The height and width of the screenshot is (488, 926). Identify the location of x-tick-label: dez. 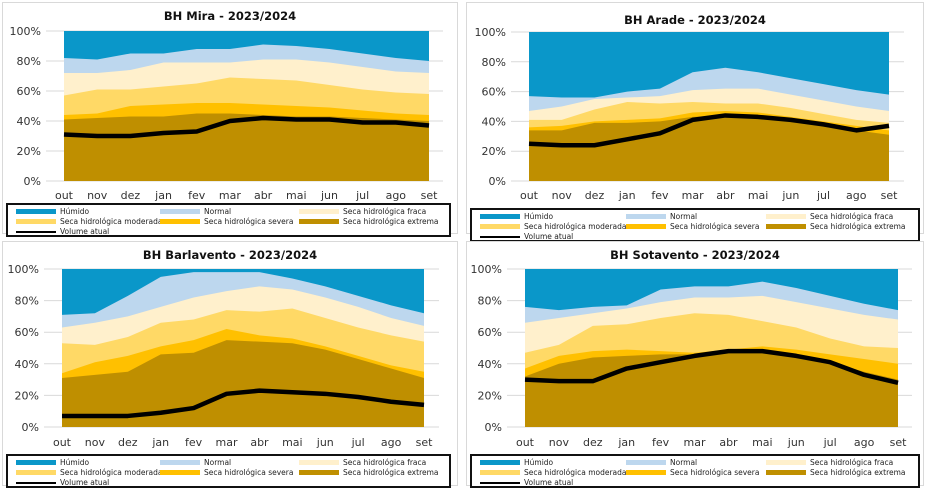
(128, 442).